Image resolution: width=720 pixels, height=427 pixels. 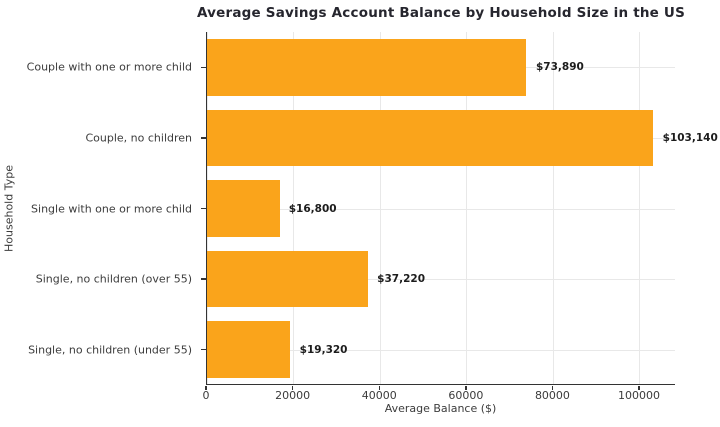 What do you see at coordinates (323, 349) in the screenshot?
I see `bar-value-label: $19,320` at bounding box center [323, 349].